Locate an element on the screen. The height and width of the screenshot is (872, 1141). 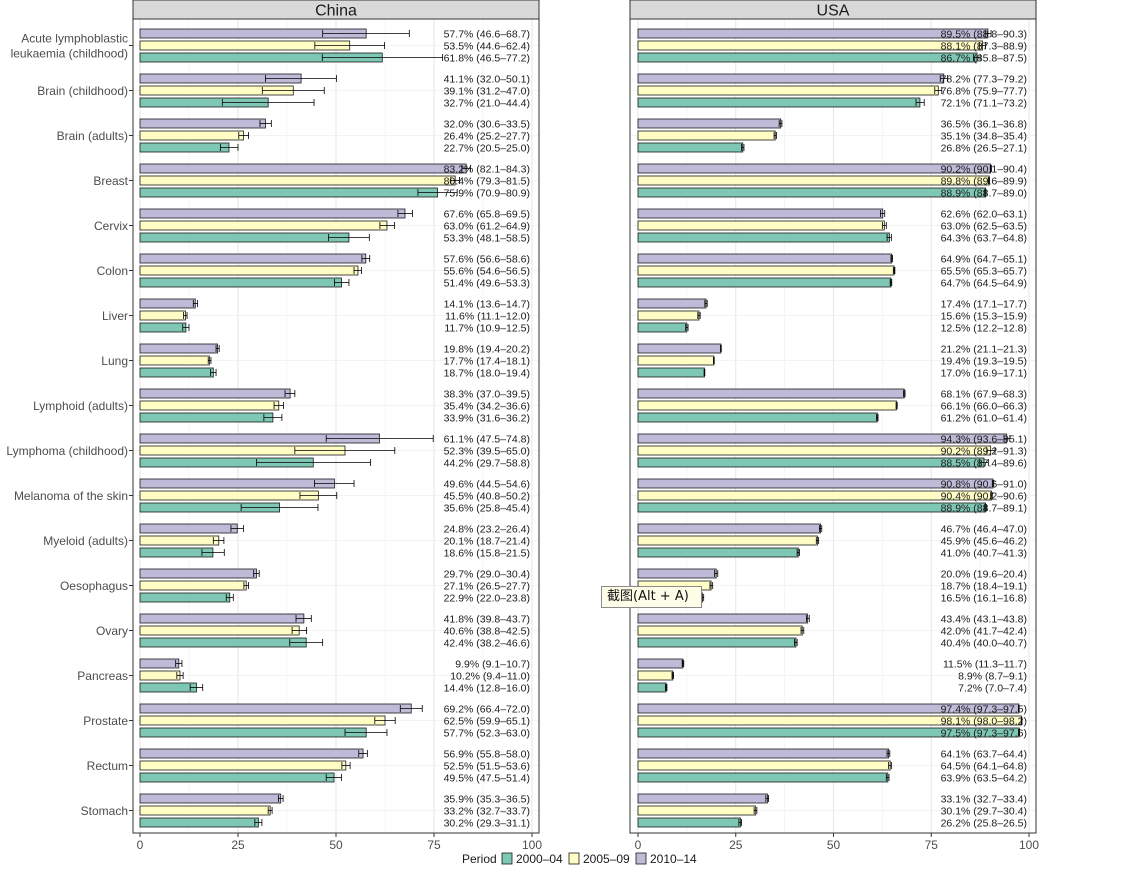
data-label-usa: 97.4% (97.3–97.5) is located at coordinates (984, 710).